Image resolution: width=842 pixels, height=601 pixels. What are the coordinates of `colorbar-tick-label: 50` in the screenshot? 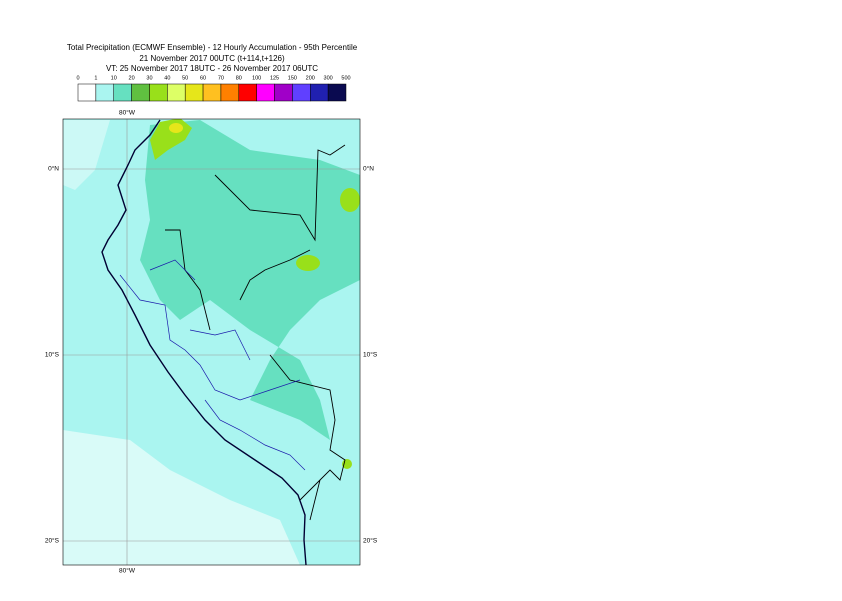 It's located at (185, 78).